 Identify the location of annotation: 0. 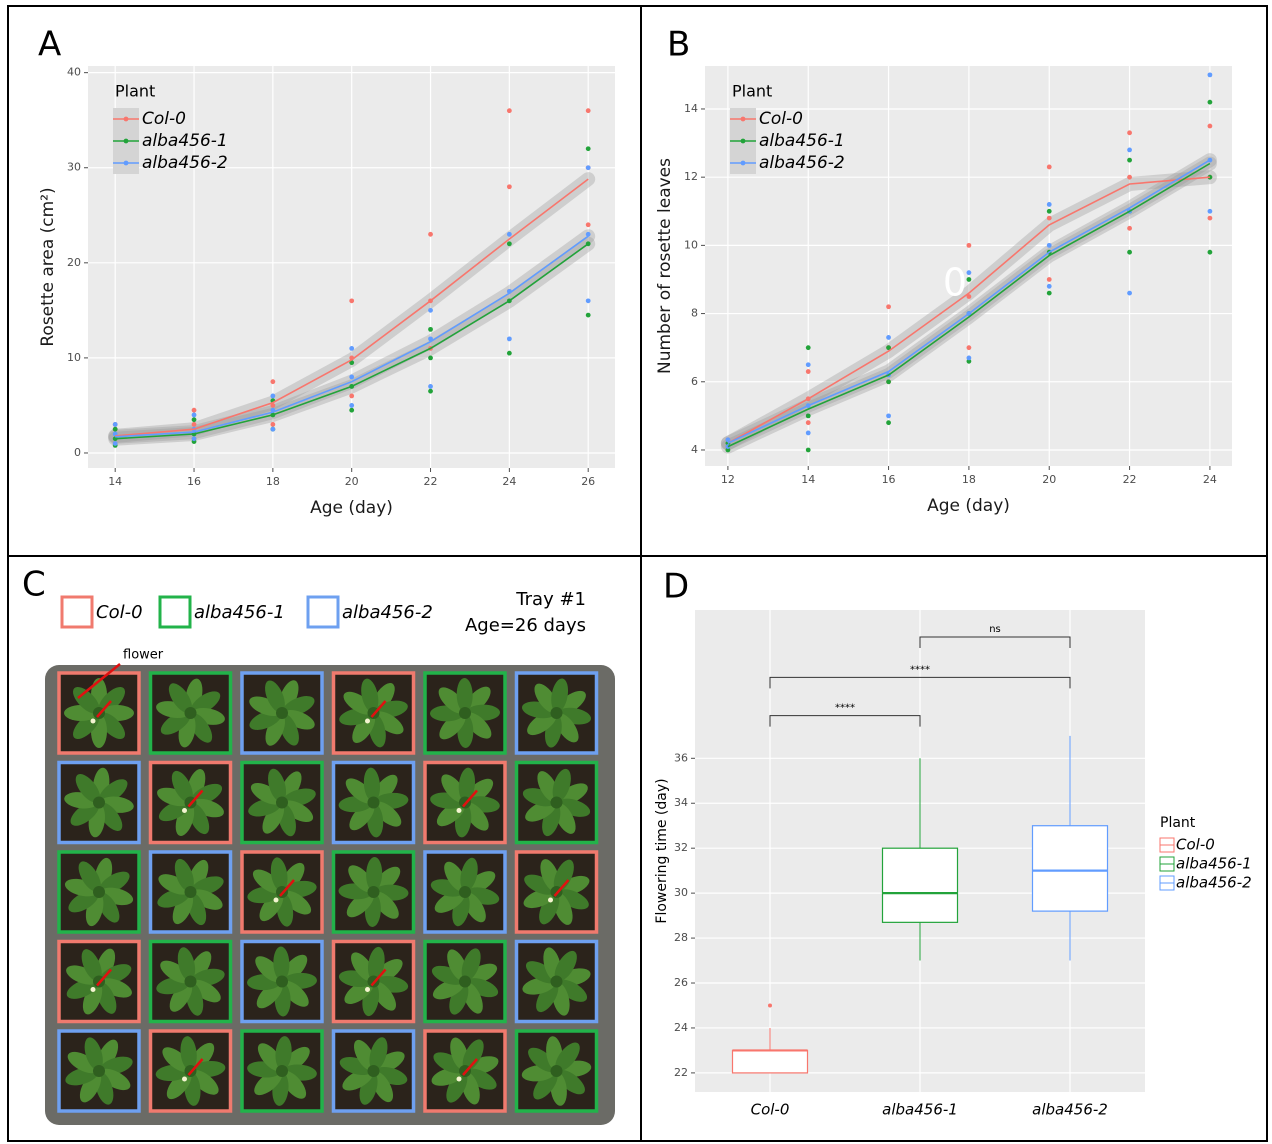
(955, 283).